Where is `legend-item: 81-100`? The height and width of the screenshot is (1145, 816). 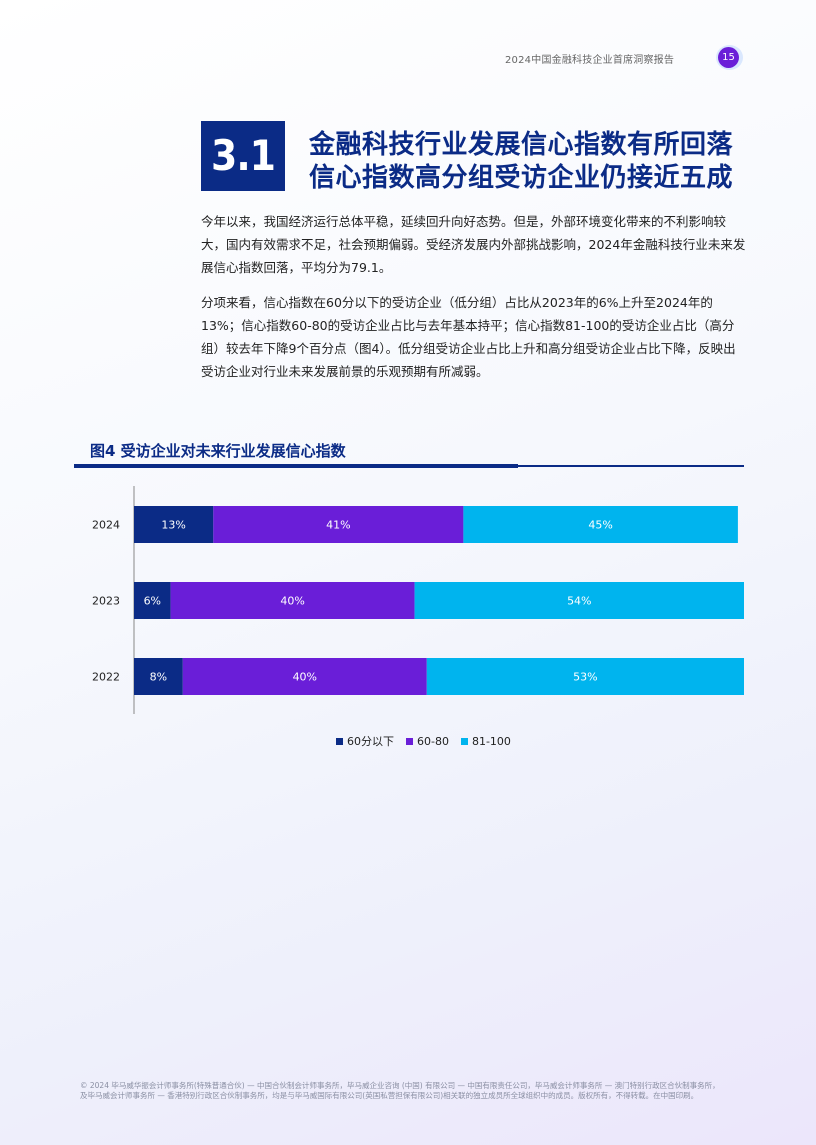 legend-item: 81-100 is located at coordinates (485, 741).